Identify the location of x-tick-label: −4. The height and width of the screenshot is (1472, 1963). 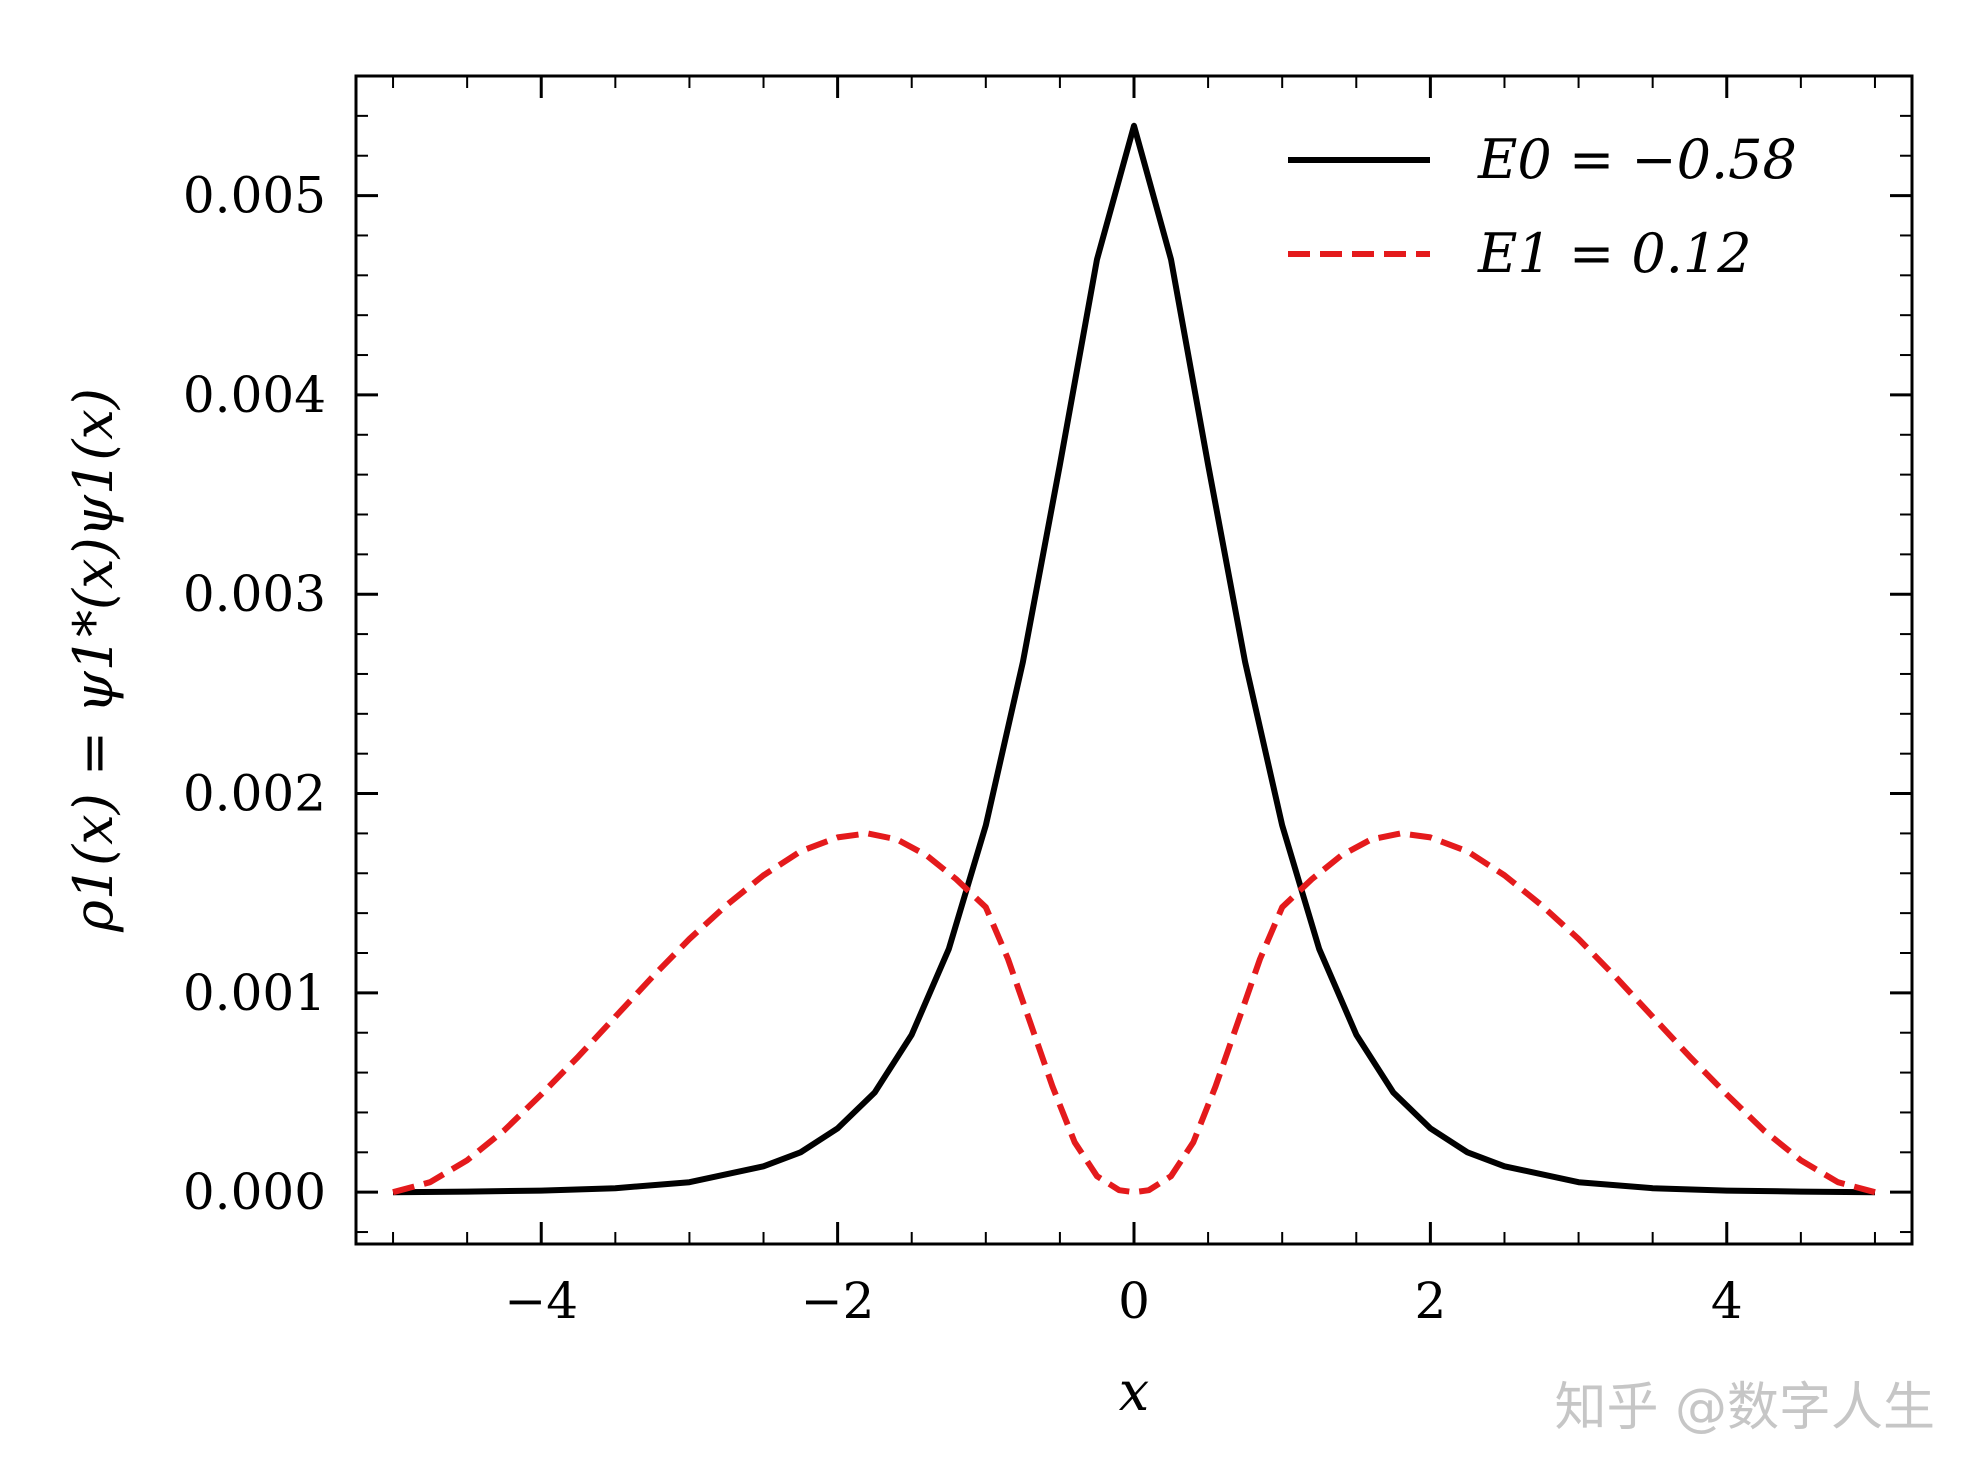
(541, 1301).